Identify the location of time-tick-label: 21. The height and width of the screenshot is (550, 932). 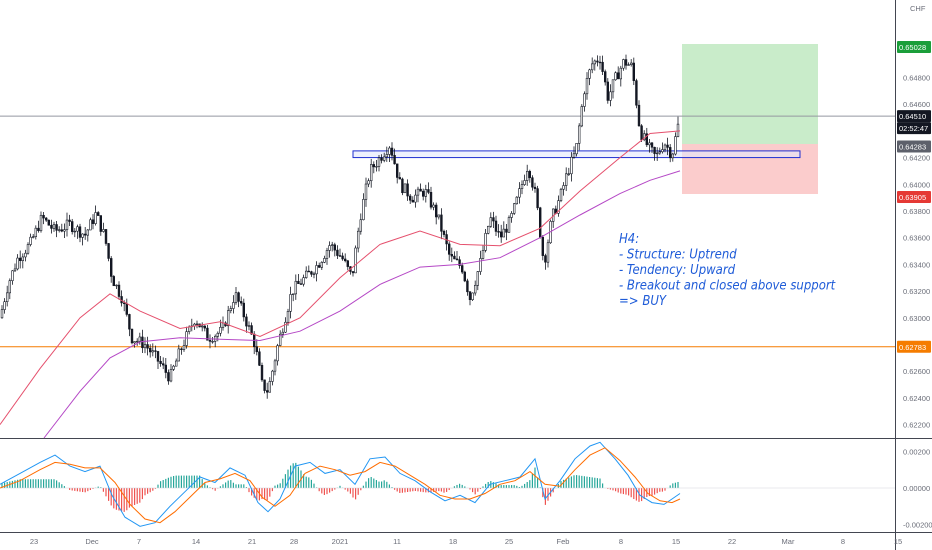
(252, 541).